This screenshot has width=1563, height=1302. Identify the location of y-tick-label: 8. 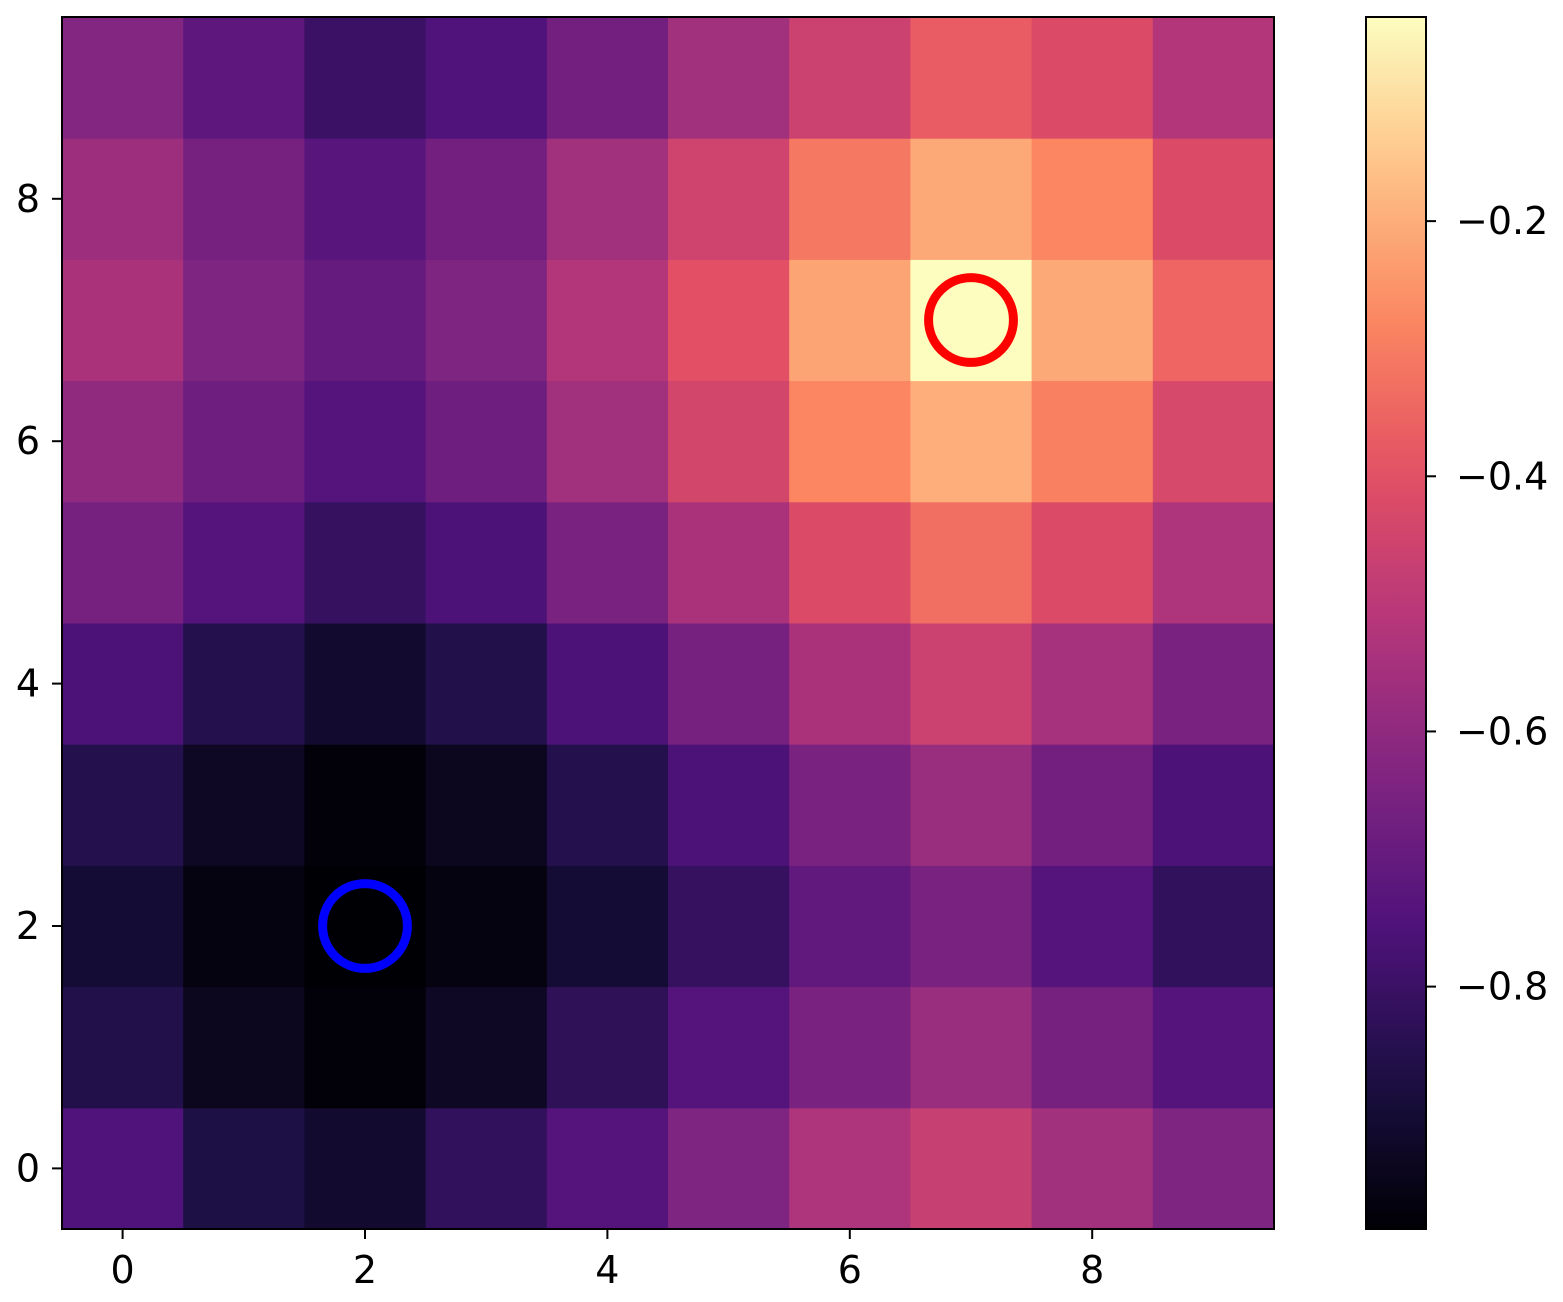
(28, 199).